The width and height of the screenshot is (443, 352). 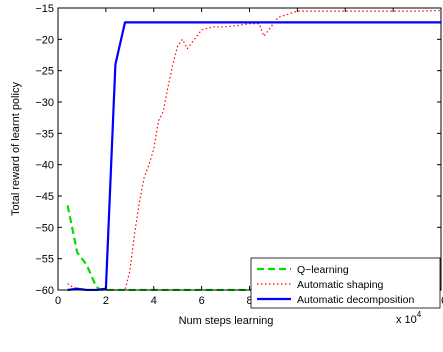 I want to click on x-axis-label: Num steps learning, so click(x=226, y=321).